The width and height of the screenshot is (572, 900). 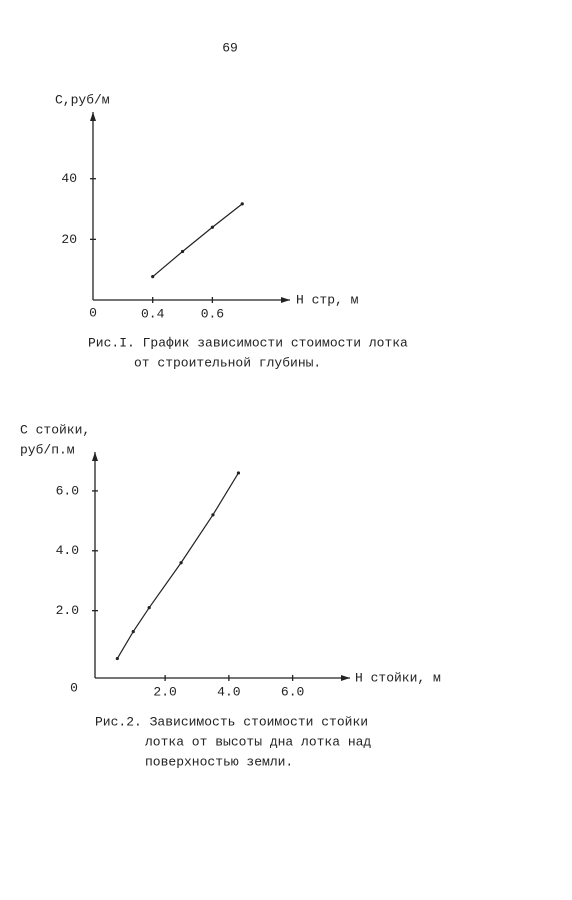 I want to click on caption-line: лотка от высоты дна лотка над, so click(x=258, y=741).